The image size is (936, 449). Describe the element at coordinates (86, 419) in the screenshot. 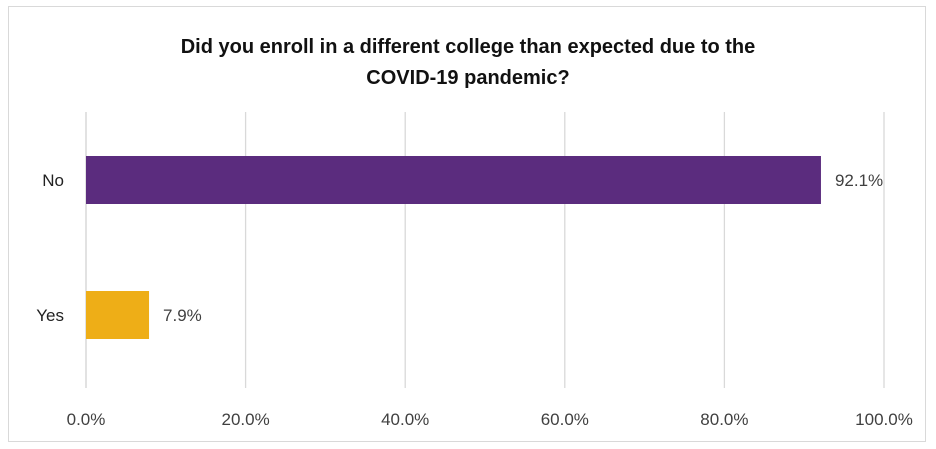

I see `x-tick-label: 0.0%` at that location.